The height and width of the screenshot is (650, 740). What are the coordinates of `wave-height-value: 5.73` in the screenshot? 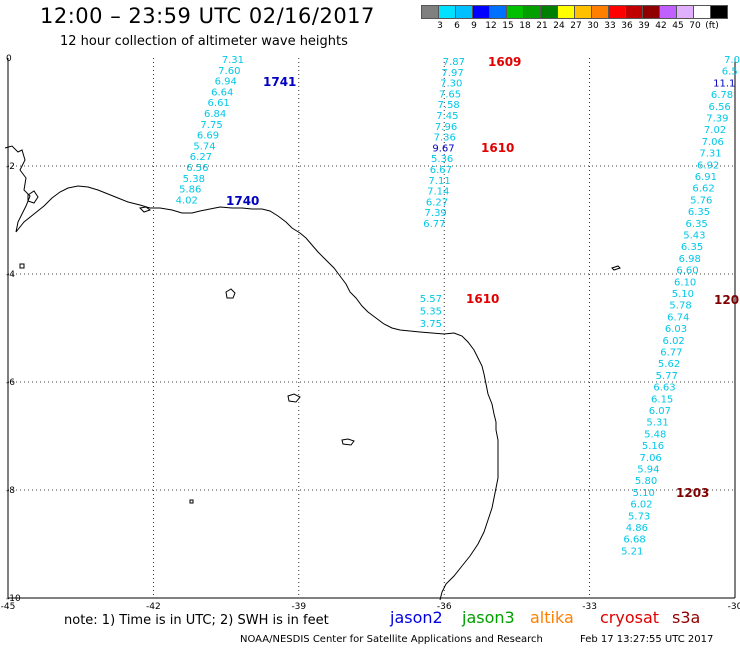 It's located at (639, 516).